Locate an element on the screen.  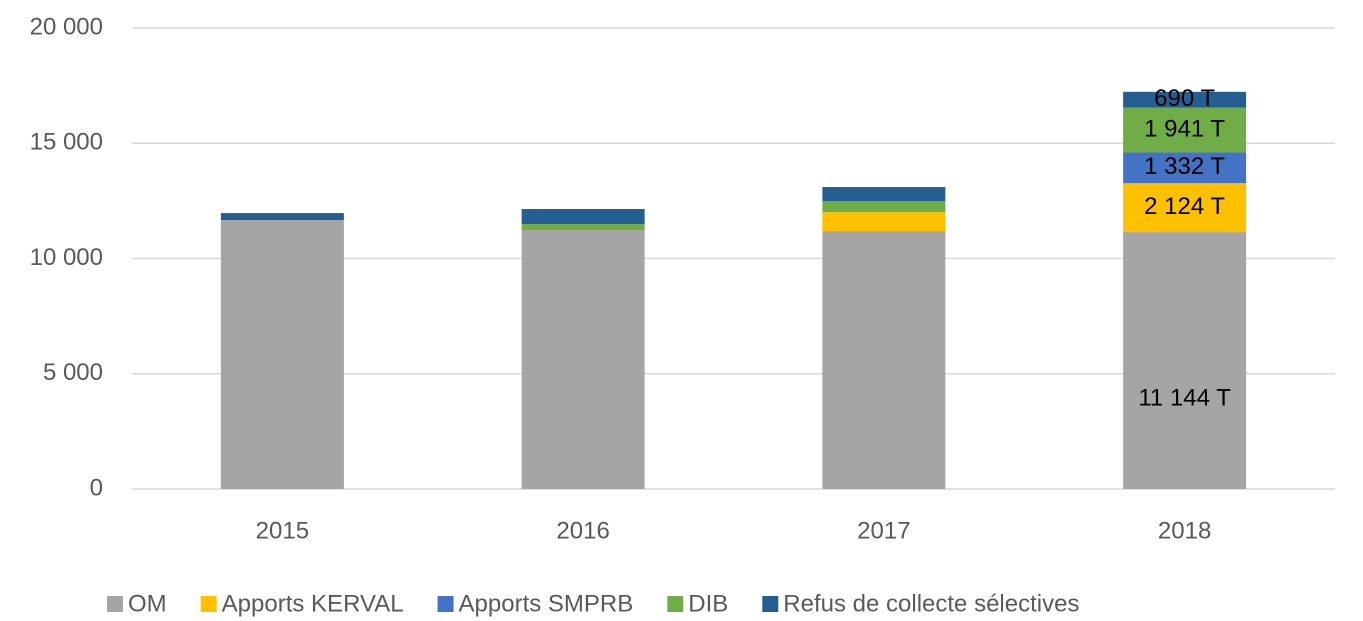
legend-label: OM is located at coordinates (147, 603).